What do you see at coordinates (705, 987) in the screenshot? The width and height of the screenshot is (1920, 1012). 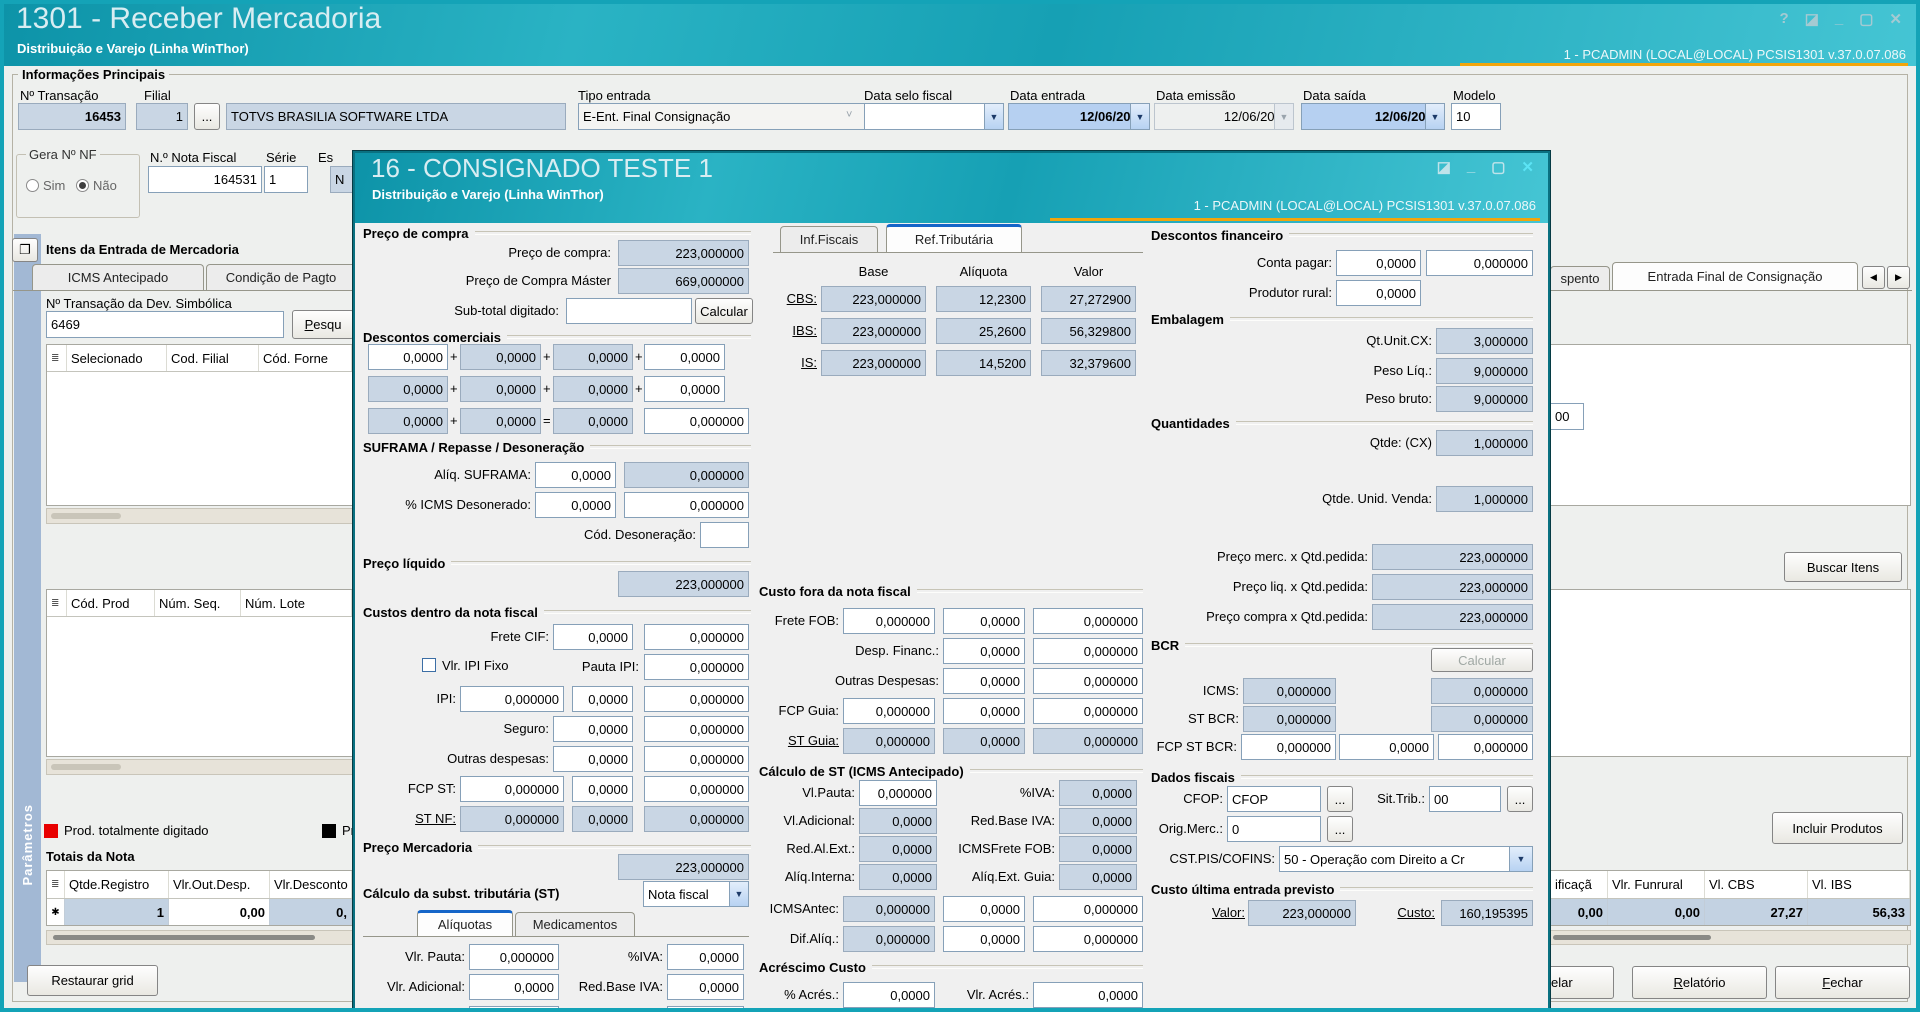 I see `redbase-iva-field: 0,0000` at bounding box center [705, 987].